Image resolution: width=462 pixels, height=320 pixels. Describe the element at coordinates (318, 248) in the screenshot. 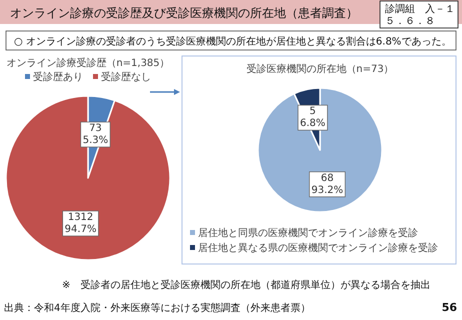

I see `legend-label: 居住地と異なる県の医療機関でオンライン診療を受診` at that location.